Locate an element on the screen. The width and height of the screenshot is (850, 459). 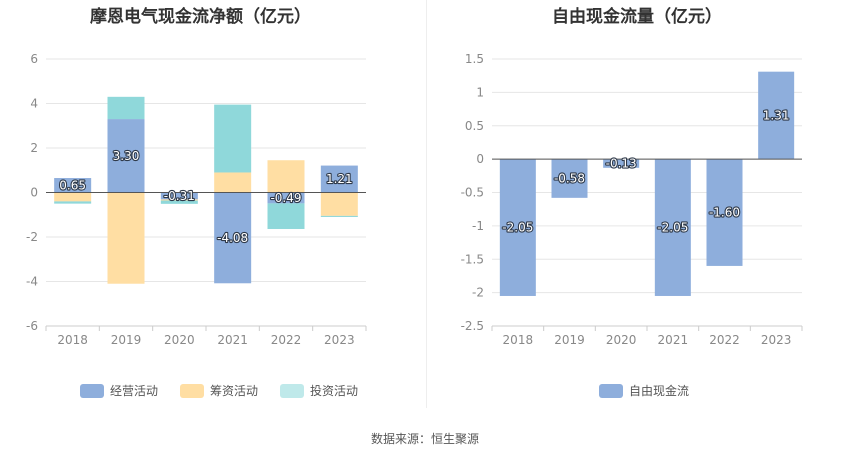
bar-自由现金流-2021 is located at coordinates (672, 227).